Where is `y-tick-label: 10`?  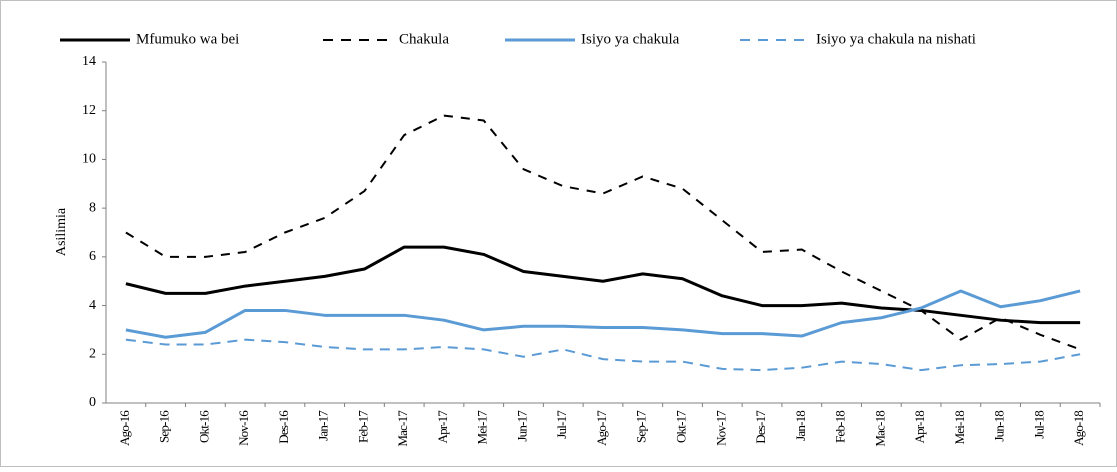 y-tick-label: 10 is located at coordinates (89, 159).